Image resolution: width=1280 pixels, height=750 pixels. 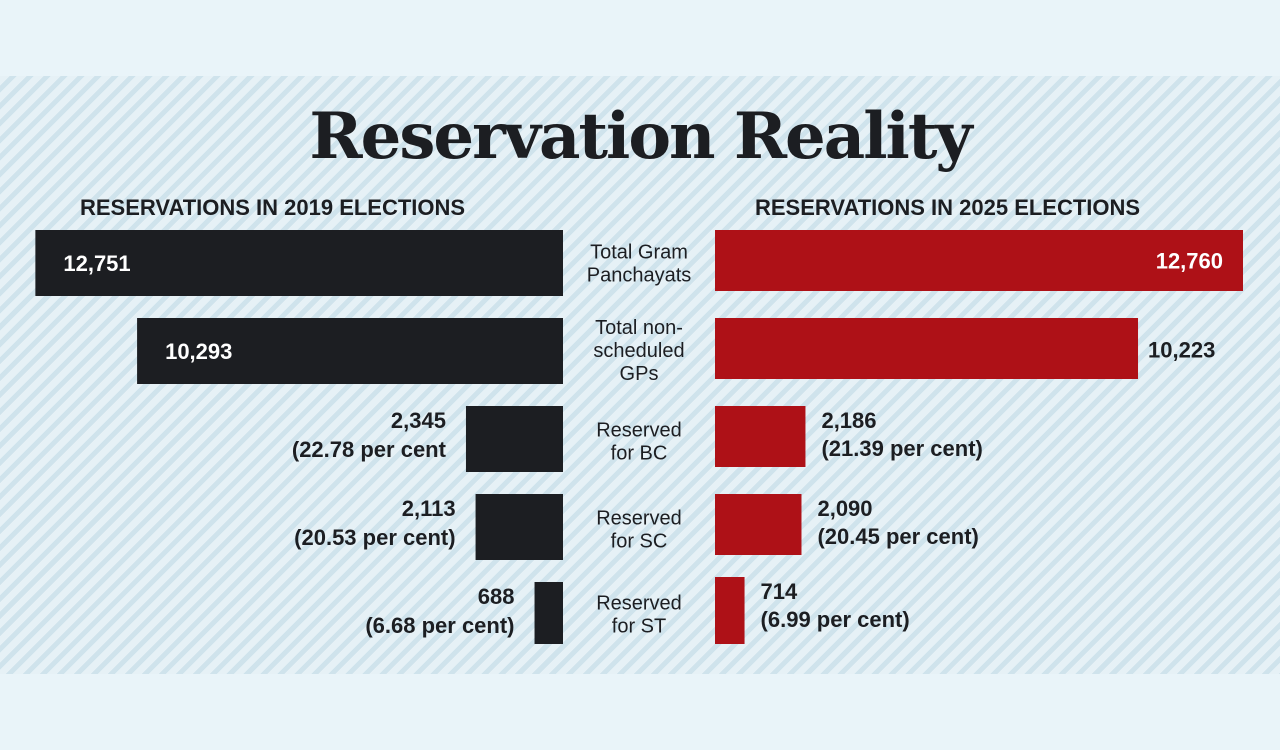 What do you see at coordinates (901, 448) in the screenshot?
I see `data-label-2025: (21.39 per cent)` at bounding box center [901, 448].